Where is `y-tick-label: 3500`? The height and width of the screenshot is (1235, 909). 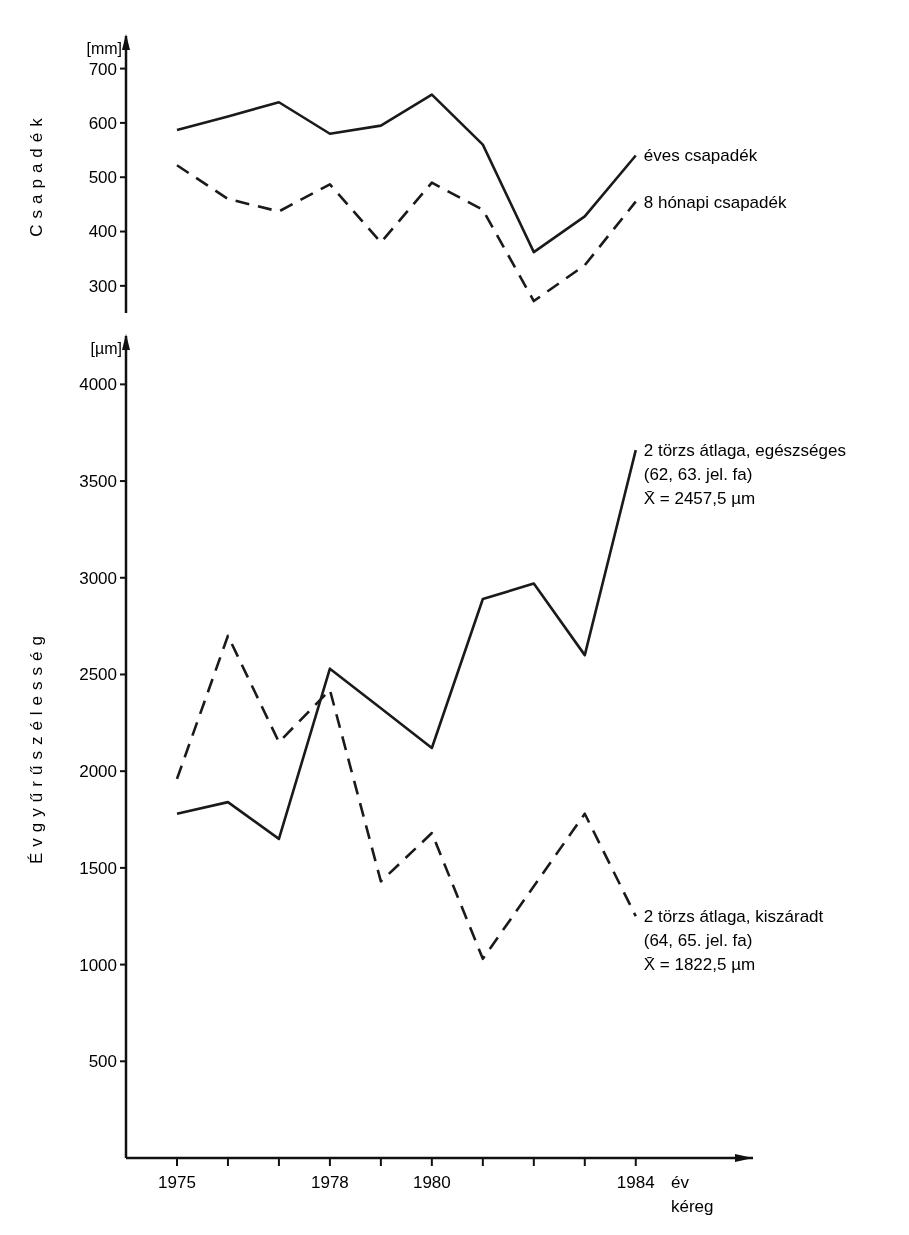 y-tick-label: 3500 is located at coordinates (98, 482).